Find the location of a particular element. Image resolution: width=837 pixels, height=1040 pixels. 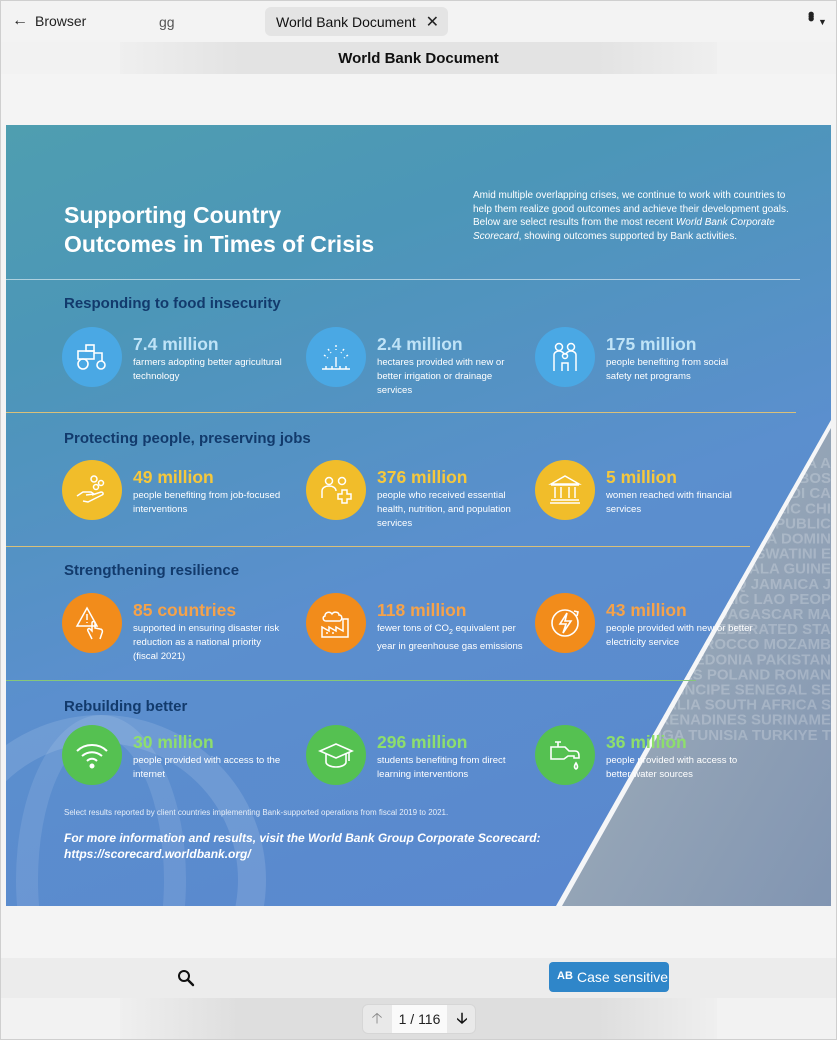

case-sensitive-button: AB Case sensitive is located at coordinates (609, 977).